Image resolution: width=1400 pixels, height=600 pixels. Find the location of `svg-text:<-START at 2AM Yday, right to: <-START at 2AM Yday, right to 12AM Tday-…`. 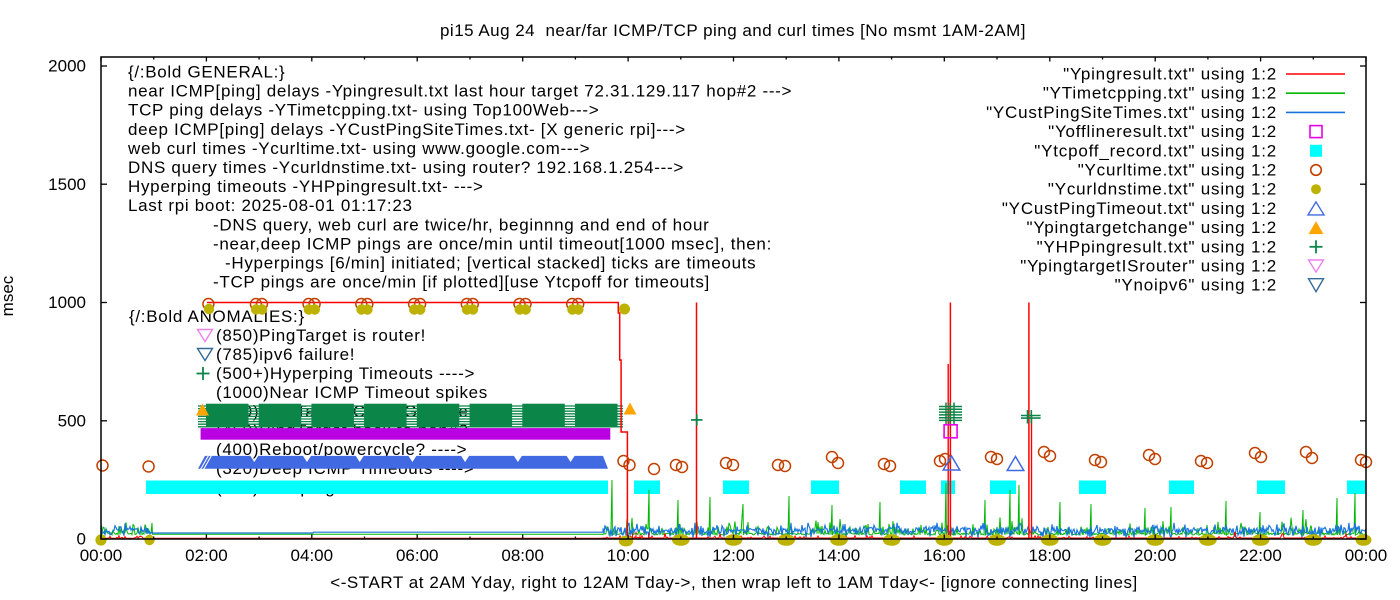

svg-text:<-START at 2AM Yday, right to: <-START at 2AM Yday, right to 12AM Tday-… is located at coordinates (734, 582).